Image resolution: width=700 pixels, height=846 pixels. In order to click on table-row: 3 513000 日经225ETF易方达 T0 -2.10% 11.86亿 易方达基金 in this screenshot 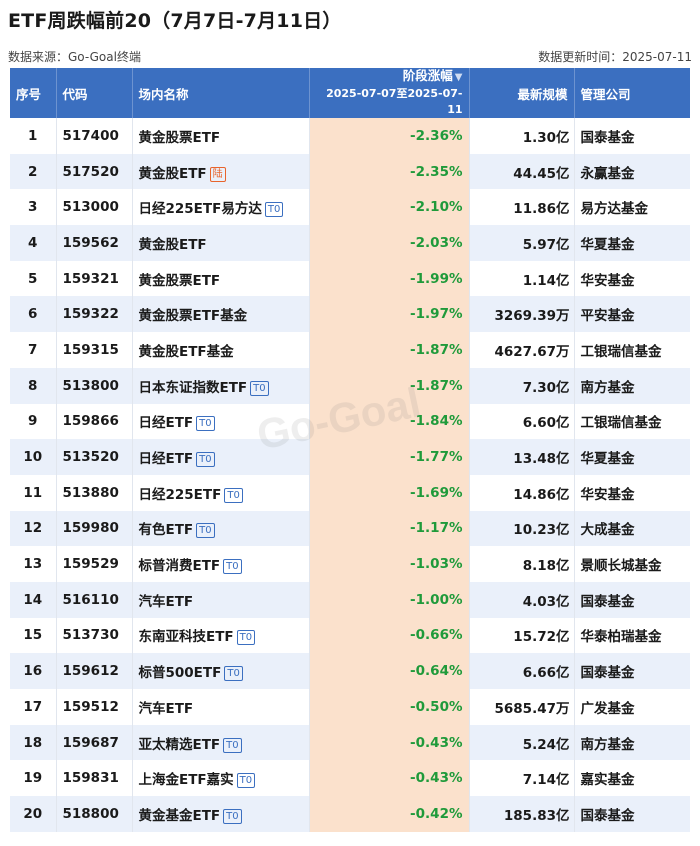, I will do `click(350, 207)`.